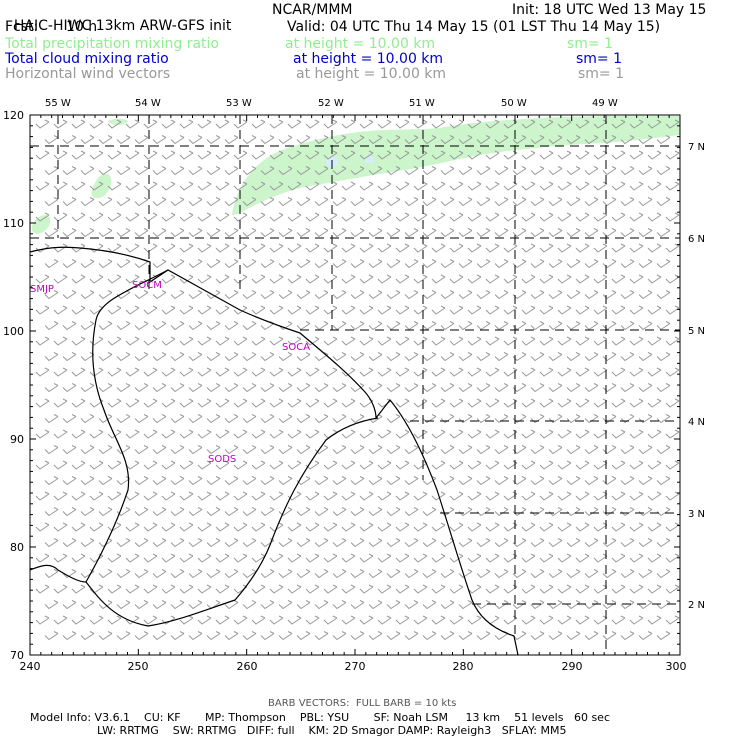 This screenshot has height=740, width=740. Describe the element at coordinates (599, 59) in the screenshot. I see `field-cloud-sm: sm= 1` at that location.